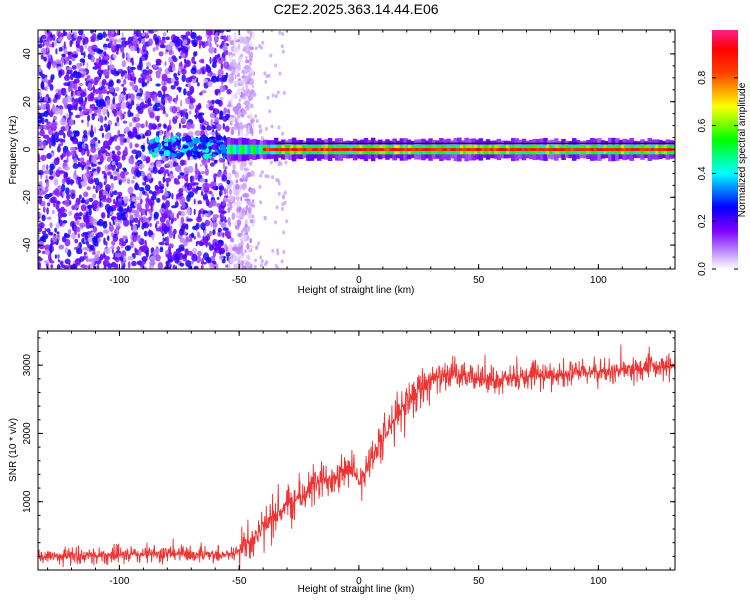 This screenshot has width=750, height=600. What do you see at coordinates (479, 581) in the screenshot?
I see `x-tick-label: 50` at bounding box center [479, 581].